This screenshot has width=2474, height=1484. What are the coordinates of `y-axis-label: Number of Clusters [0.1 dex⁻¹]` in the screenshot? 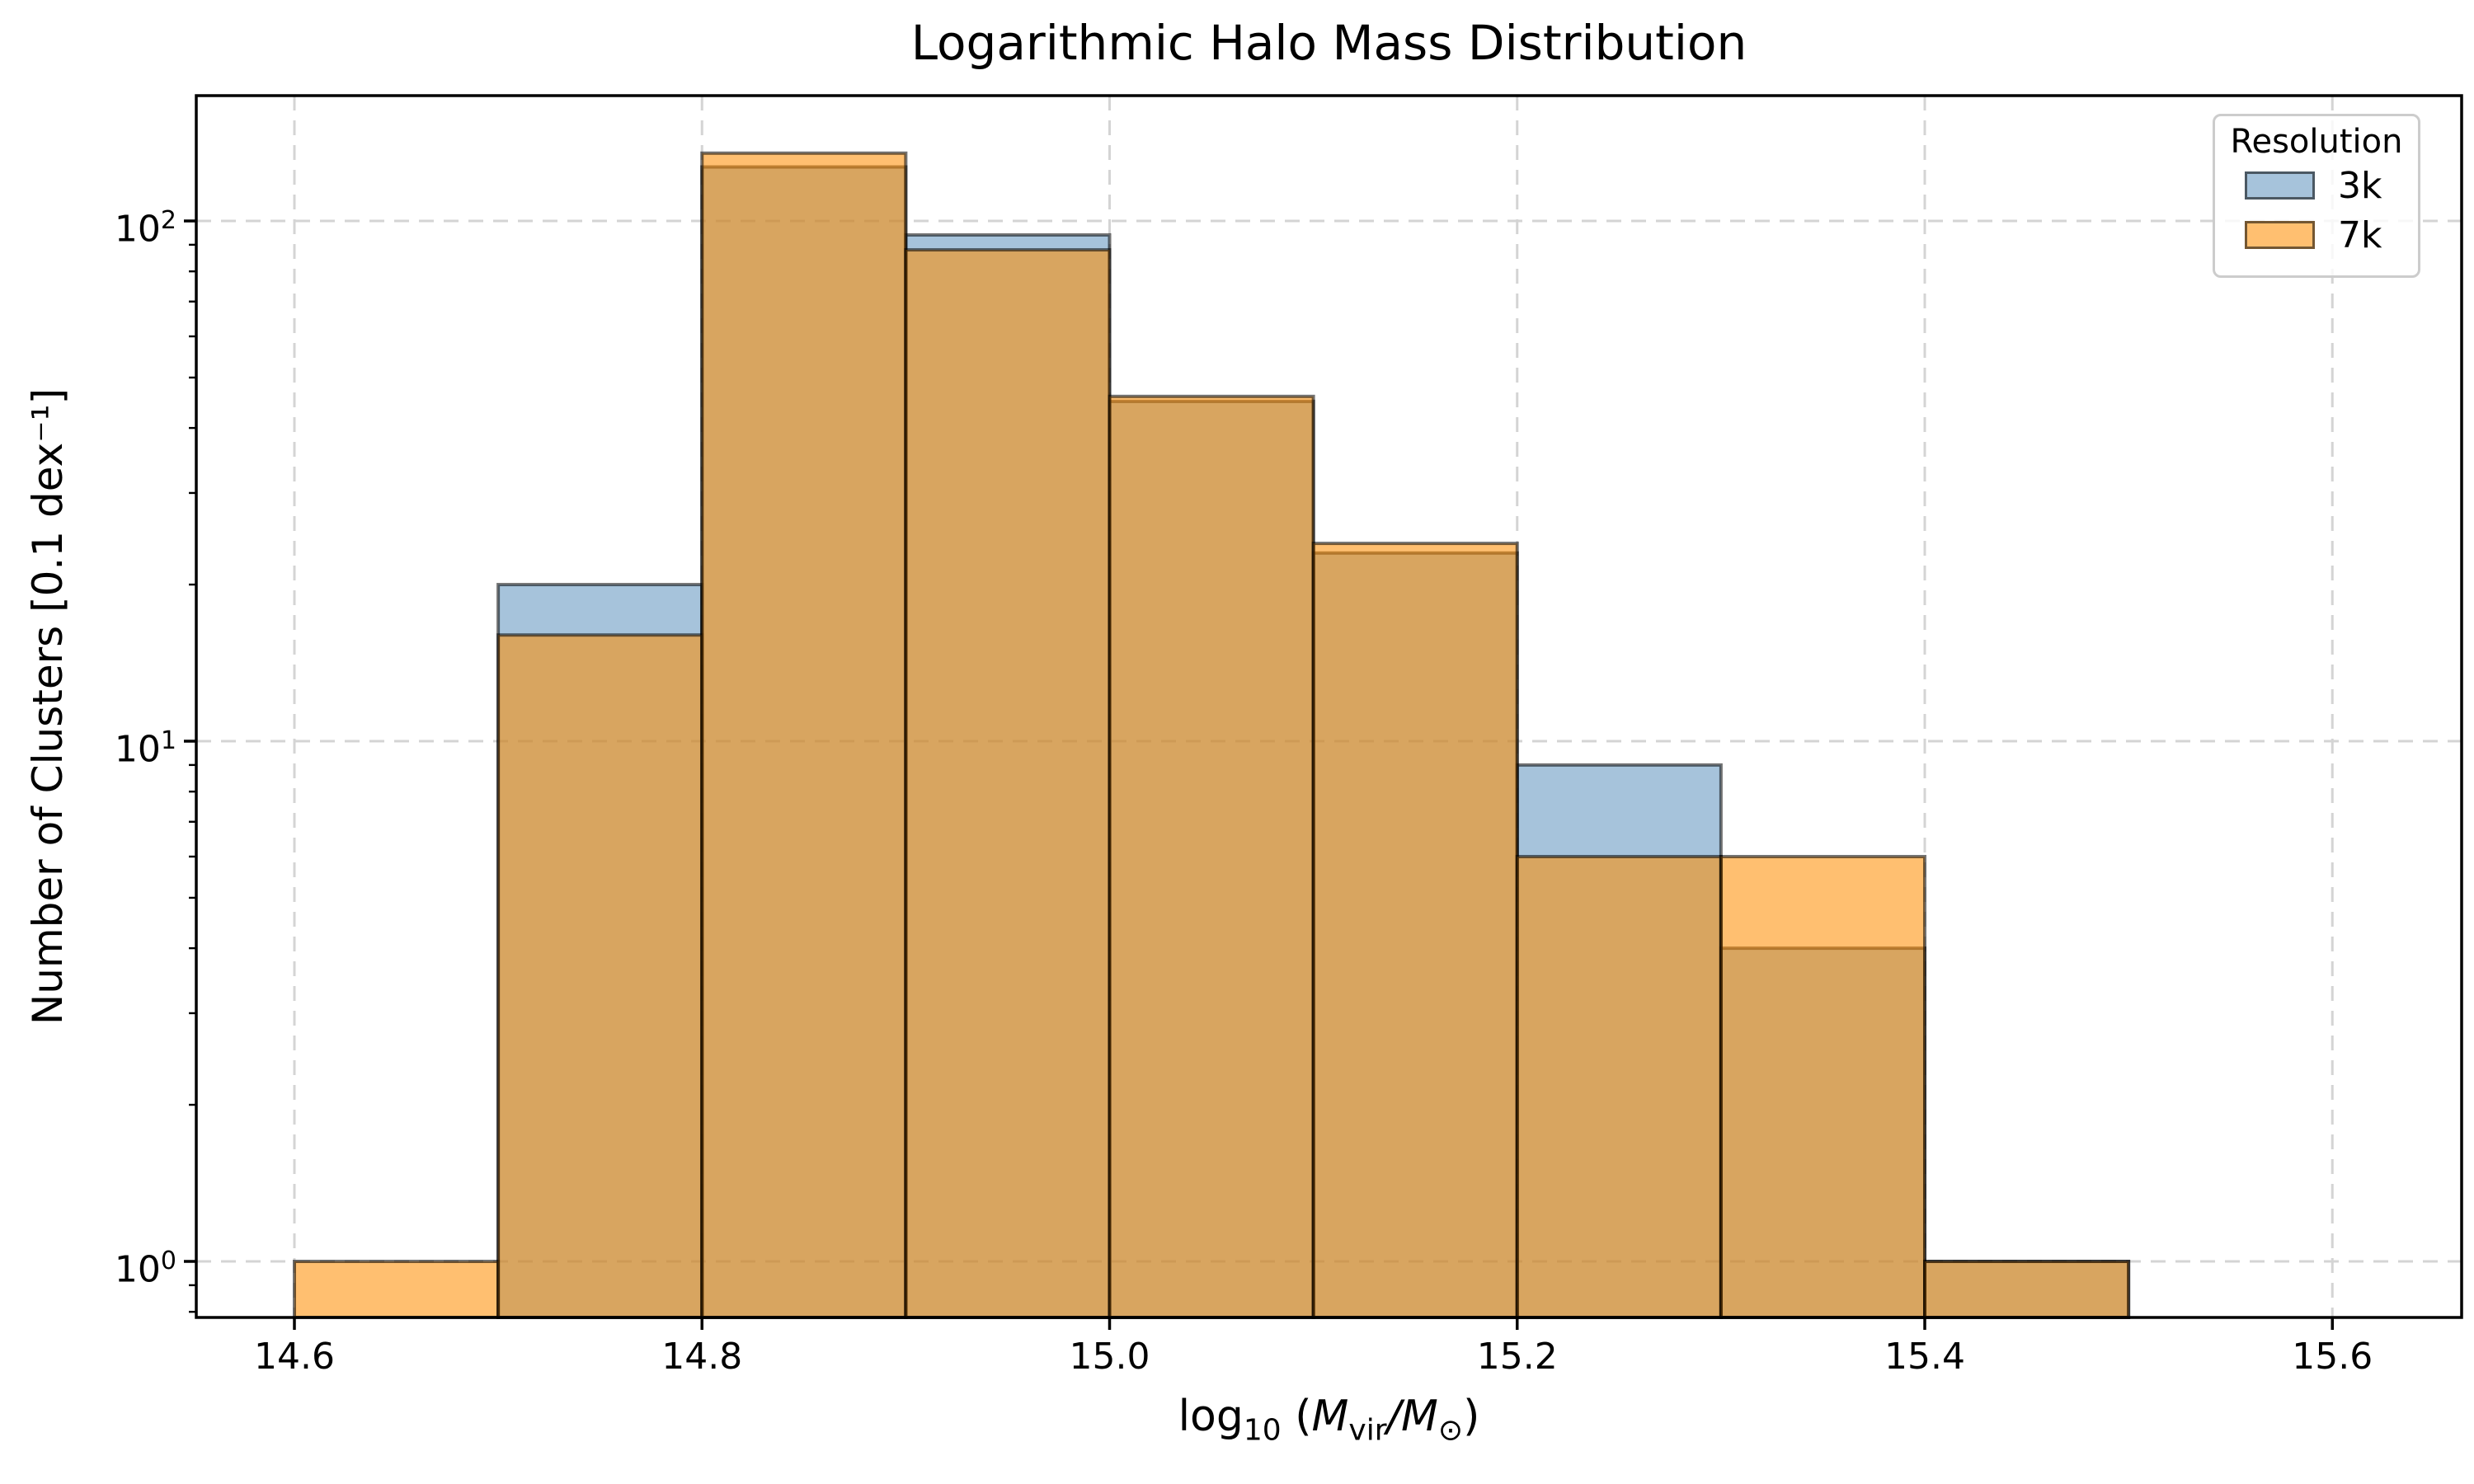 It's located at (48, 706).